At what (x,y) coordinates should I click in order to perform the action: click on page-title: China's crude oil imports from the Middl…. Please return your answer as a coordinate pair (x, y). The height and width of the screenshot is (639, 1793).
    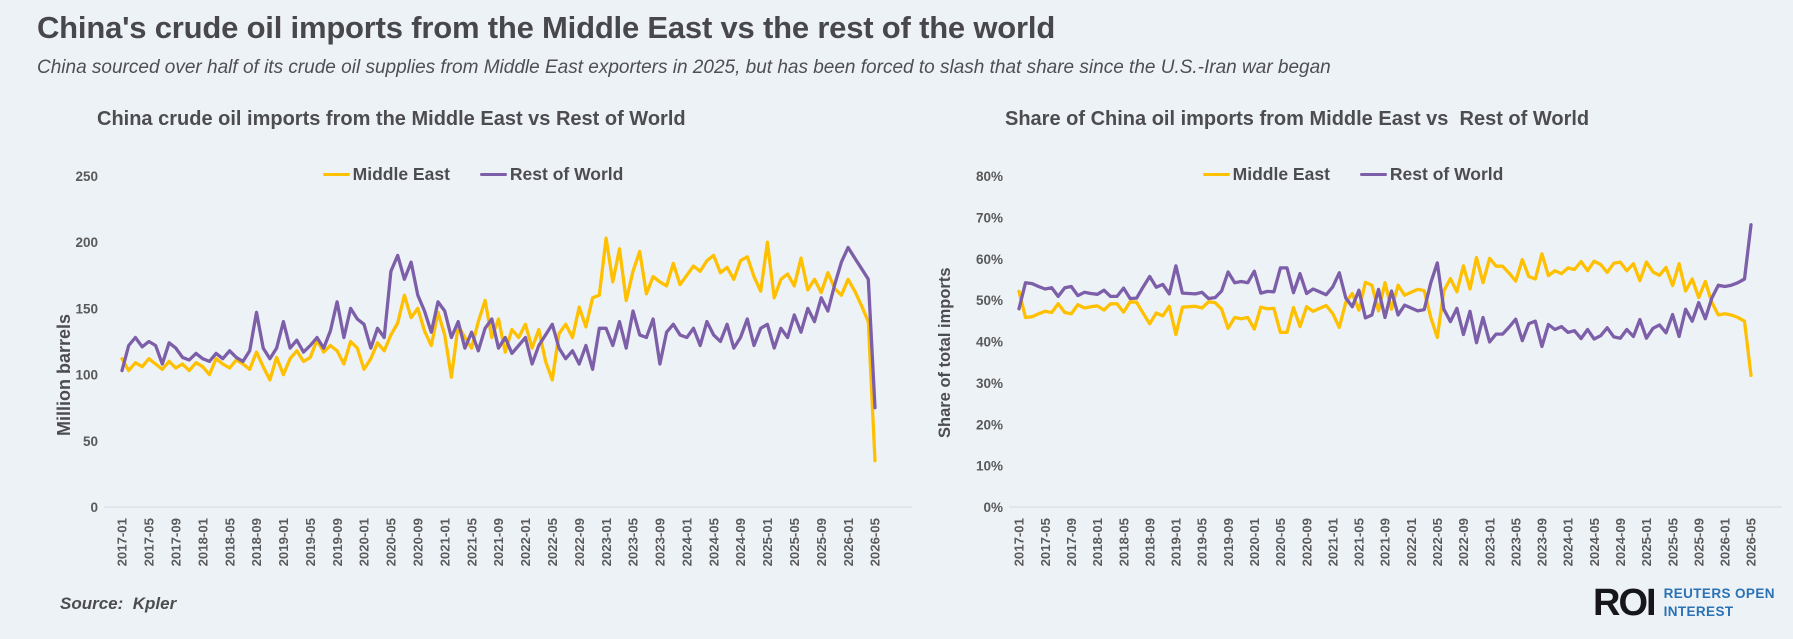
    Looking at the image, I should click on (546, 27).